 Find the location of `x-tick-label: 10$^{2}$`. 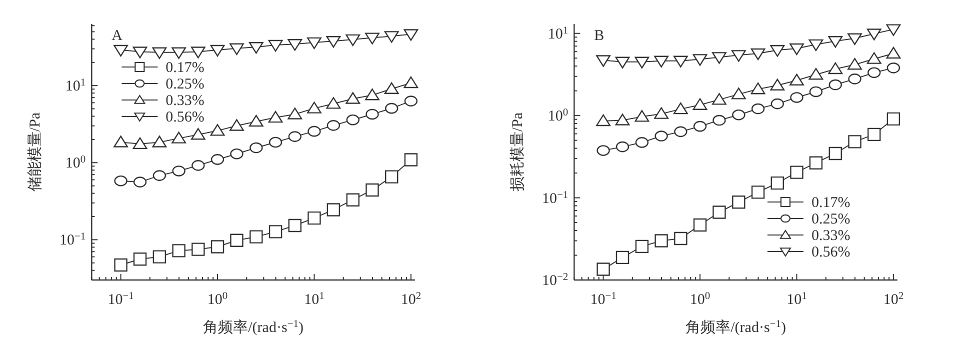

x-tick-label: 10$^{2}$ is located at coordinates (893, 299).